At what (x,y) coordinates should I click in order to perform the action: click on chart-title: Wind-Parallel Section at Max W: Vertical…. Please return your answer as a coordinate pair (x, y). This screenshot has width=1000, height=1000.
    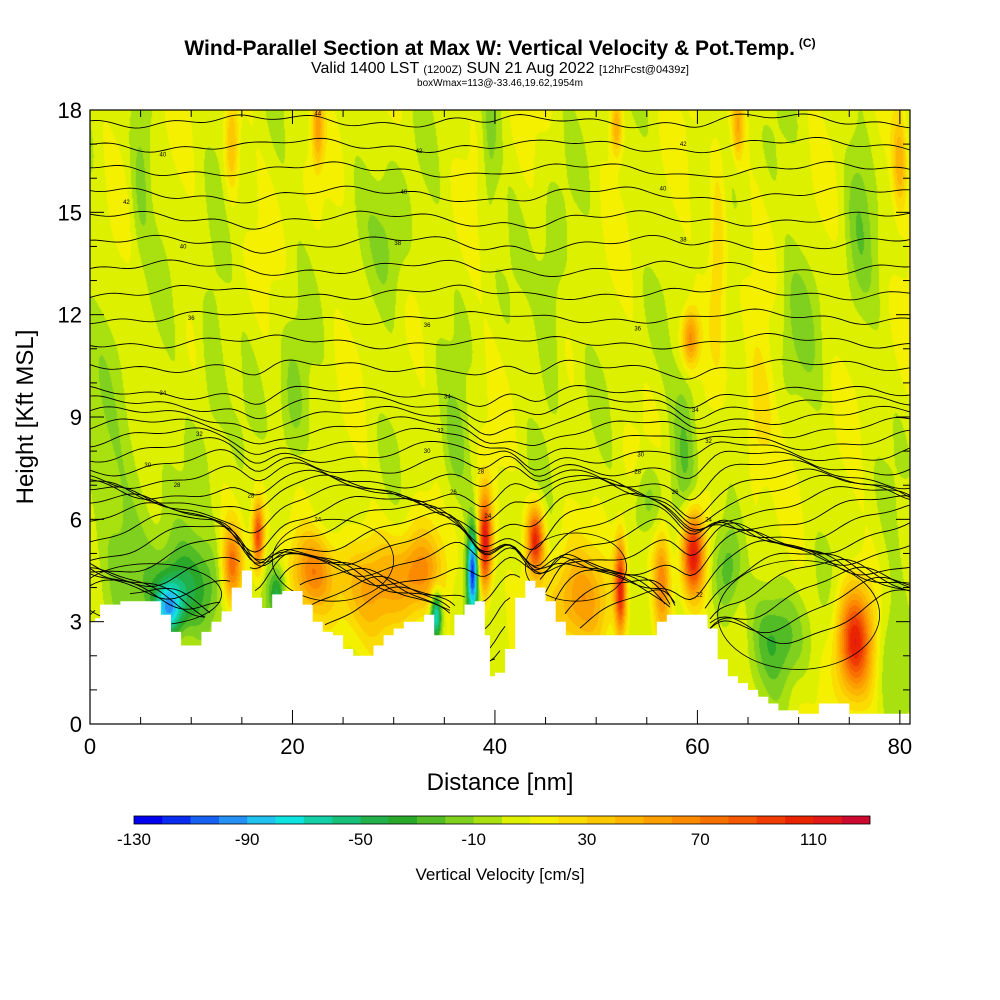
    Looking at the image, I should click on (500, 48).